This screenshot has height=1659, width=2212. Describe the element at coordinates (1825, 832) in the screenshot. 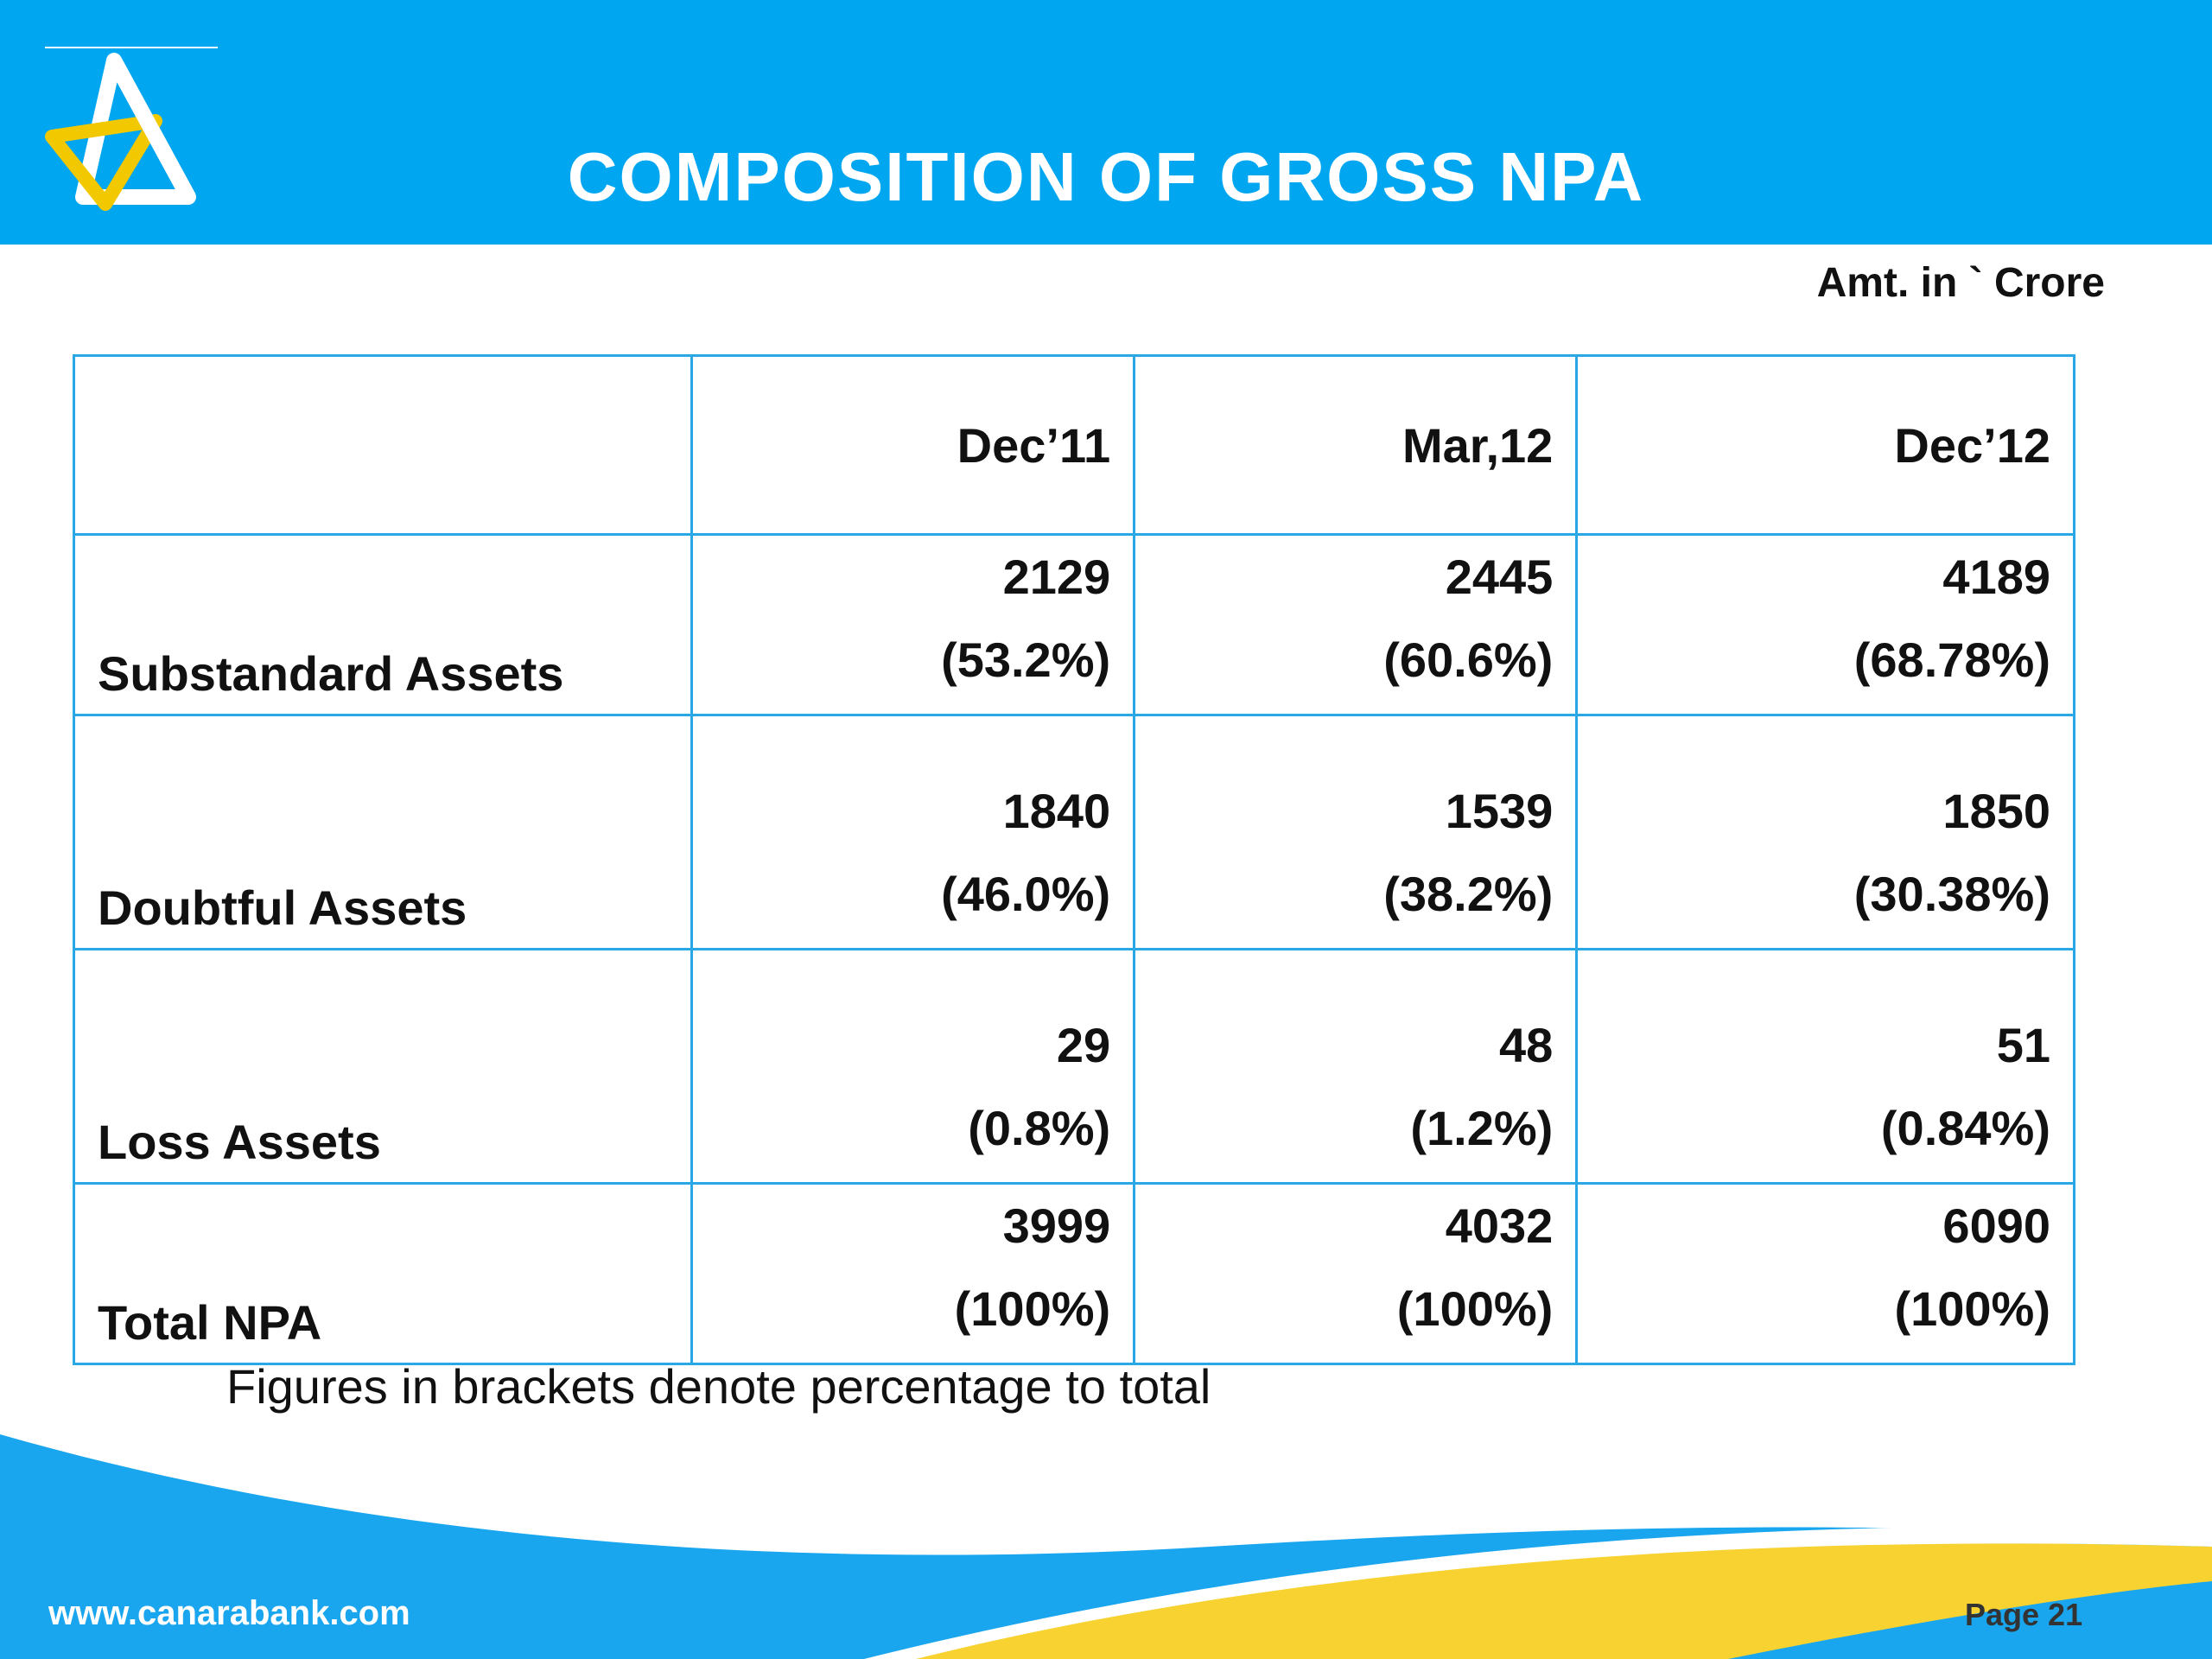

I see `table-cell: 1850 (30.38%)` at that location.